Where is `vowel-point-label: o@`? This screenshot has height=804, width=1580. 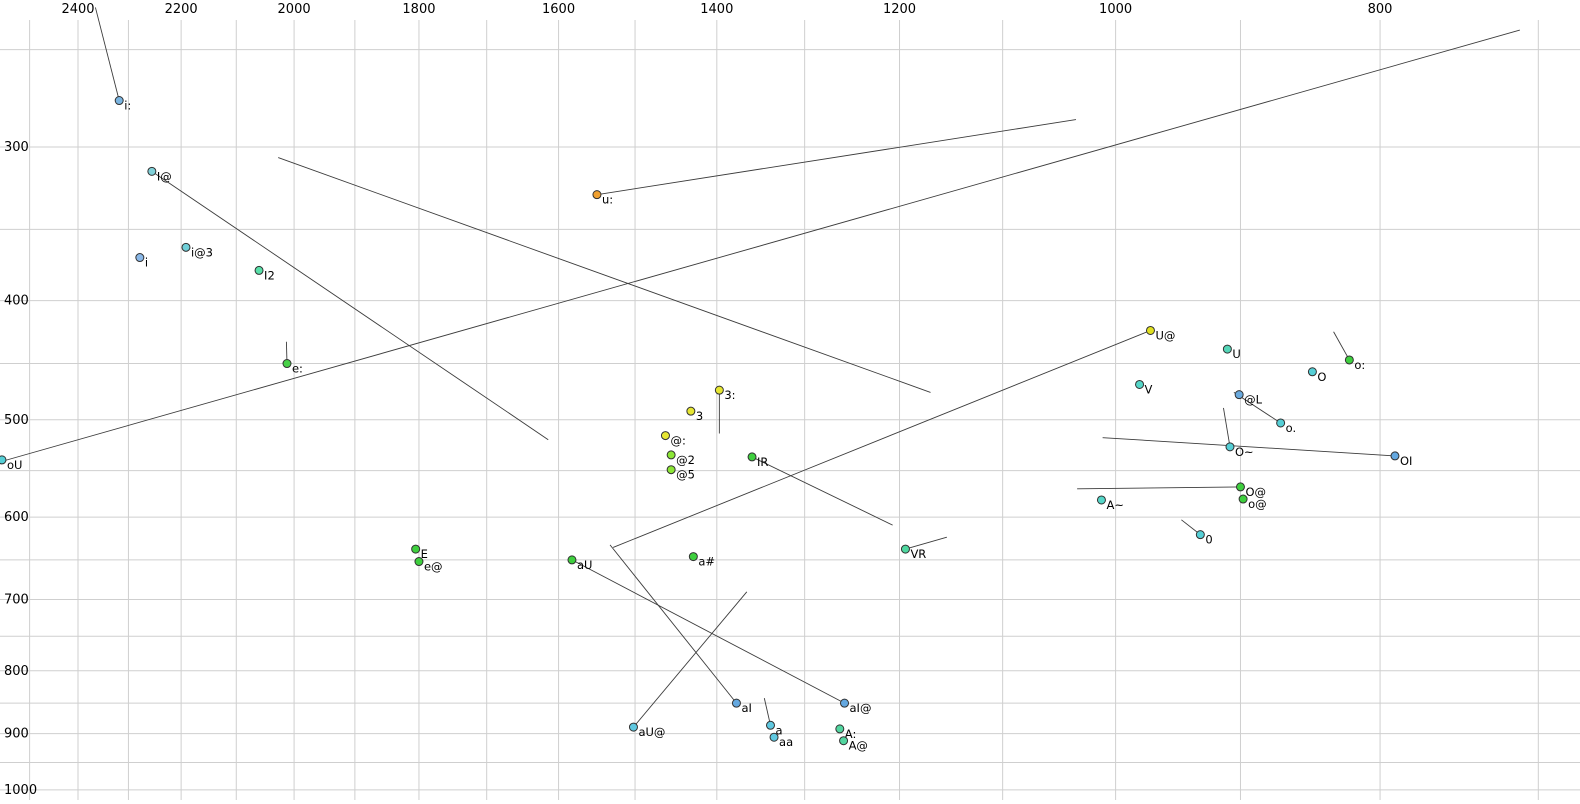
vowel-point-label: o@ is located at coordinates (1257, 504).